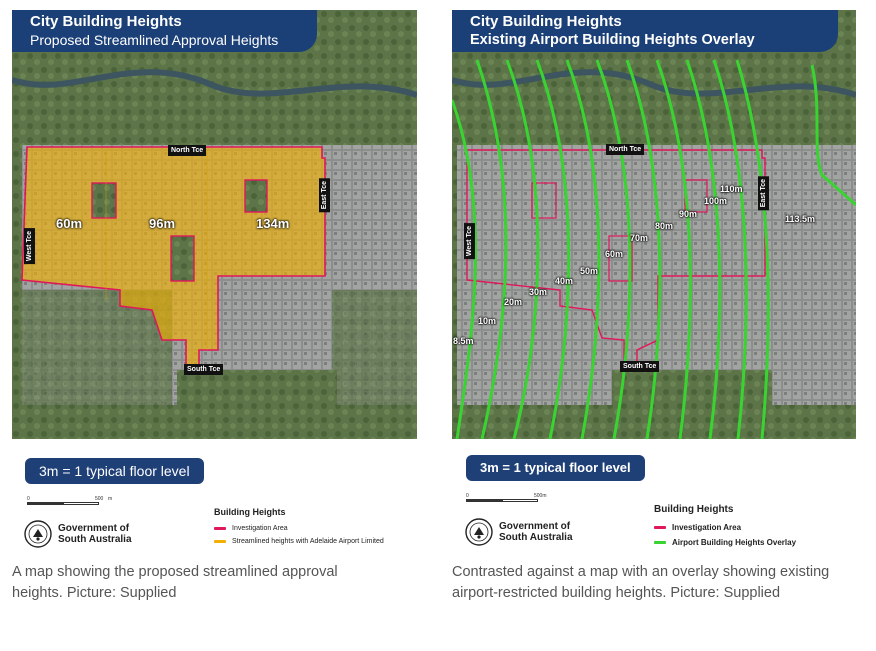 Image resolution: width=876 pixels, height=651 pixels. Describe the element at coordinates (555, 468) in the screenshot. I see `right-floor-note: 3m = 1 typical floor level` at that location.